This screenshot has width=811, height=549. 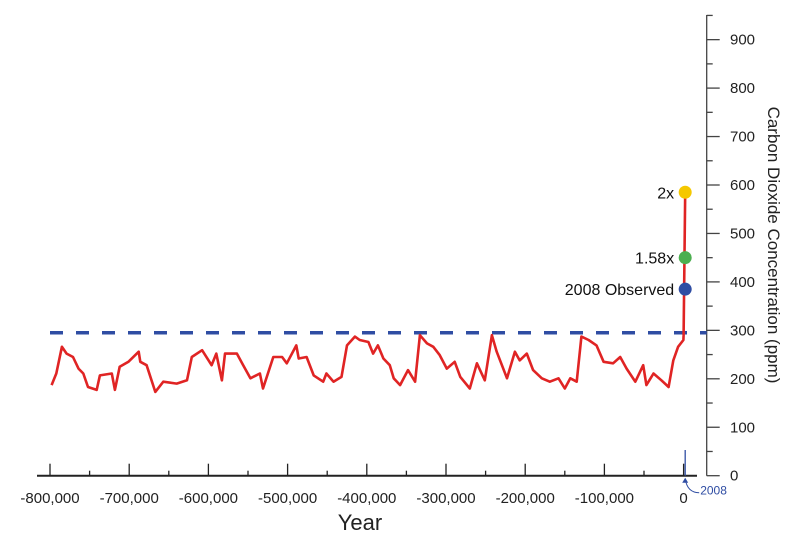 What do you see at coordinates (742, 137) in the screenshot?
I see `y-tick-label: 700` at bounding box center [742, 137].